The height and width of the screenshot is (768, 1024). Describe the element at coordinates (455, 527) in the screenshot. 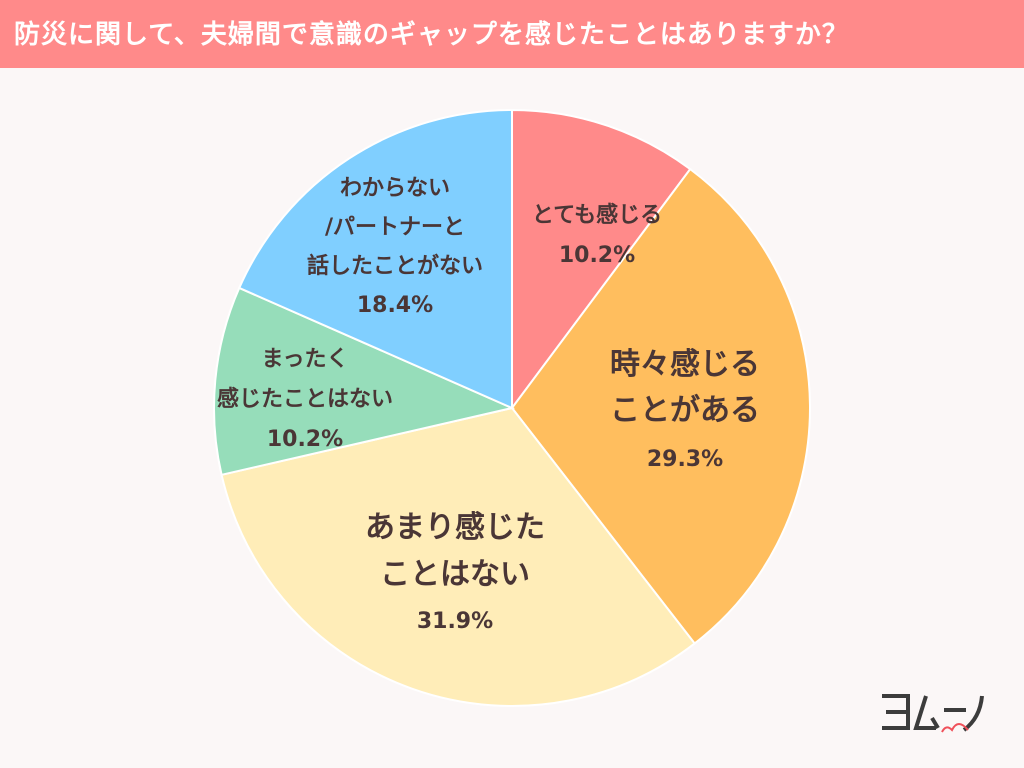

I see `slice-label: あまり感じた` at that location.